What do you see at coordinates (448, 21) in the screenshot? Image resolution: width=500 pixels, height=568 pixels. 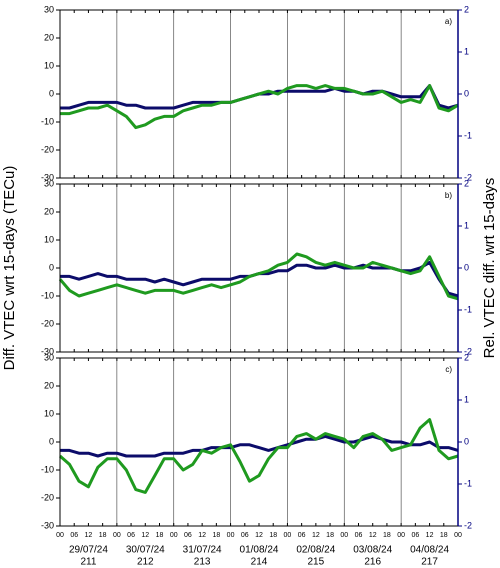 I see `panel-label: a)` at bounding box center [448, 21].